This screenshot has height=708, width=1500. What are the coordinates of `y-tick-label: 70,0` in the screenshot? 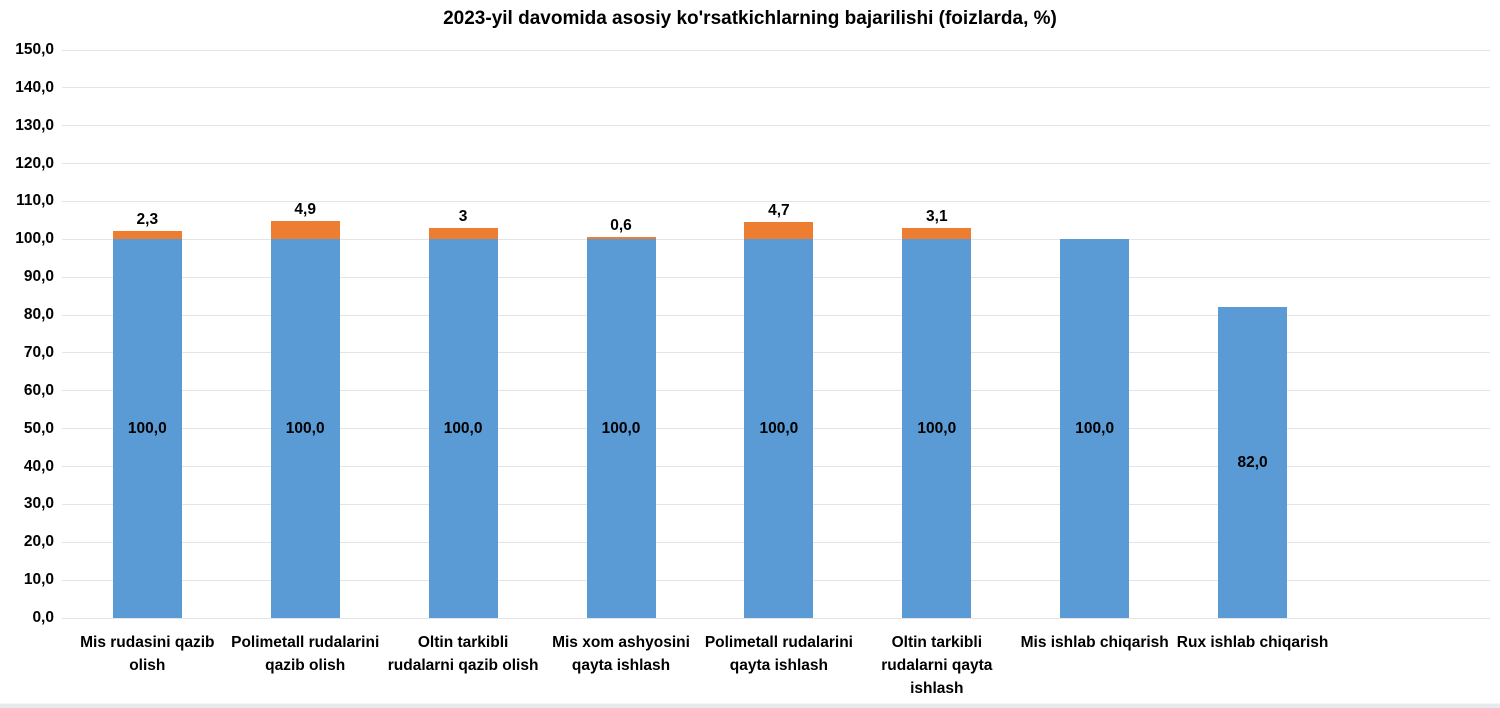 It's located at (38, 352).